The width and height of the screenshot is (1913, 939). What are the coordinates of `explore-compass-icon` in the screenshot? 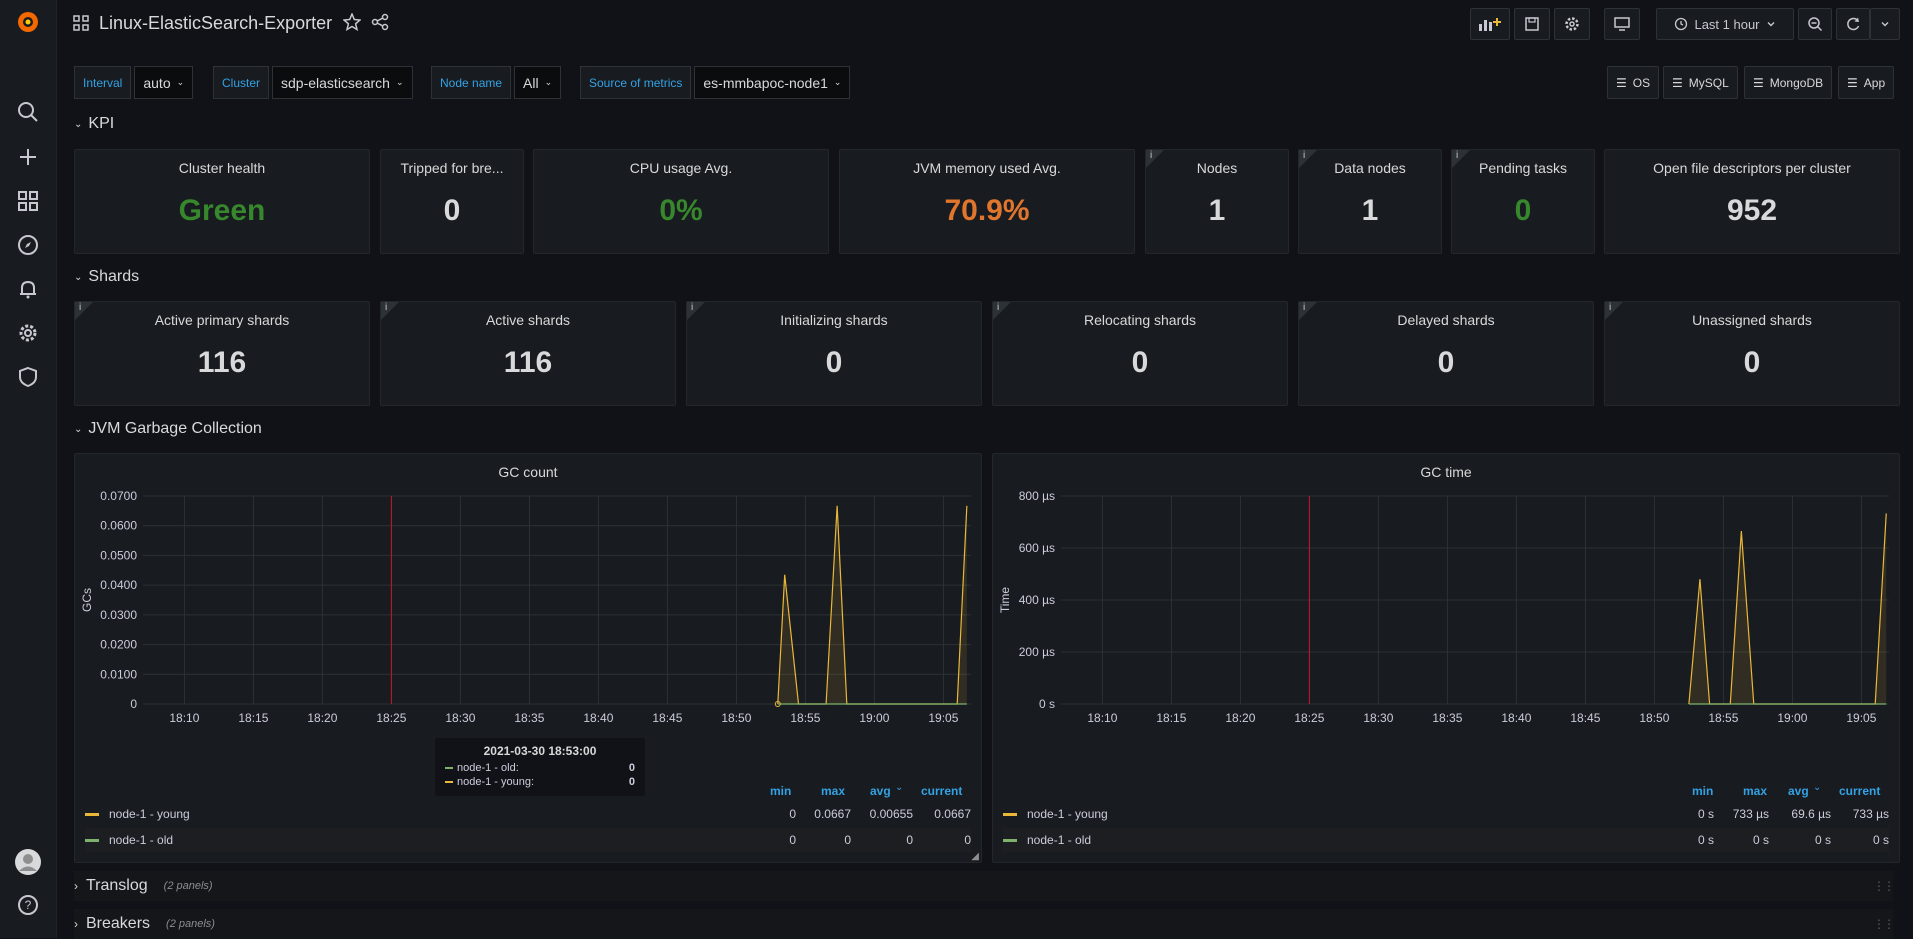 It's located at (28, 245).